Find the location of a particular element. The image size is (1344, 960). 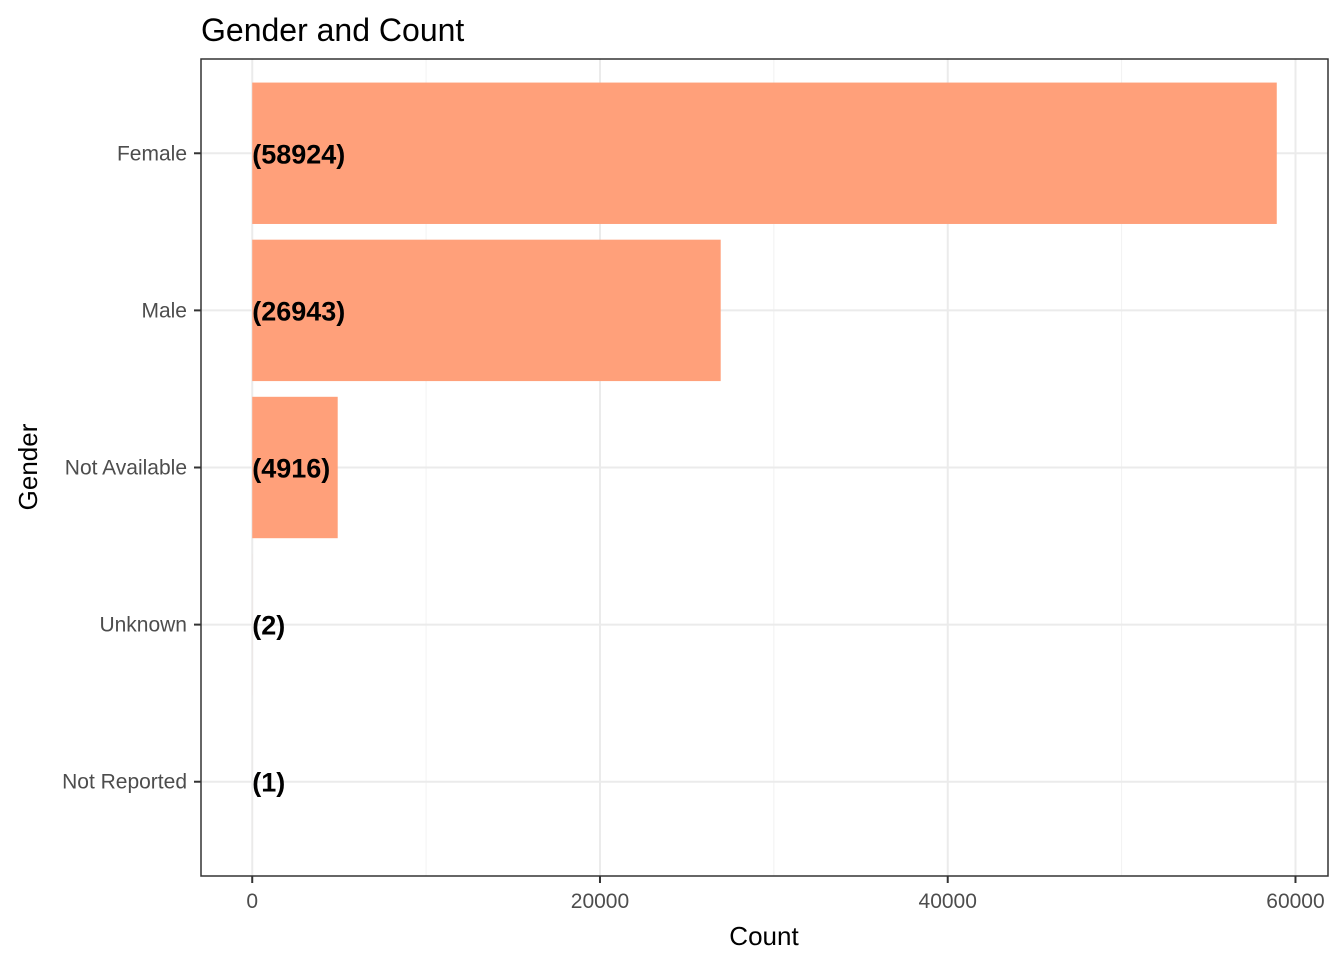

bar-value-label: (1) is located at coordinates (268, 783).